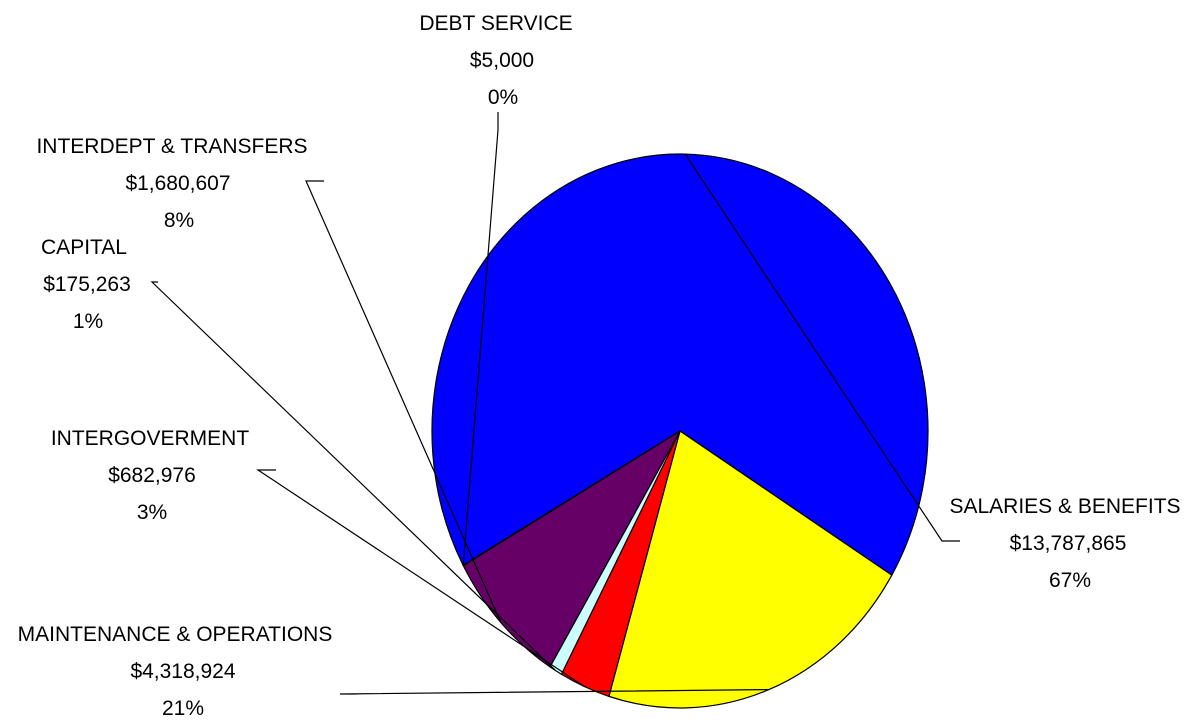 The image size is (1196, 721). What do you see at coordinates (183, 708) in the screenshot?
I see `label-percent: 21%` at bounding box center [183, 708].